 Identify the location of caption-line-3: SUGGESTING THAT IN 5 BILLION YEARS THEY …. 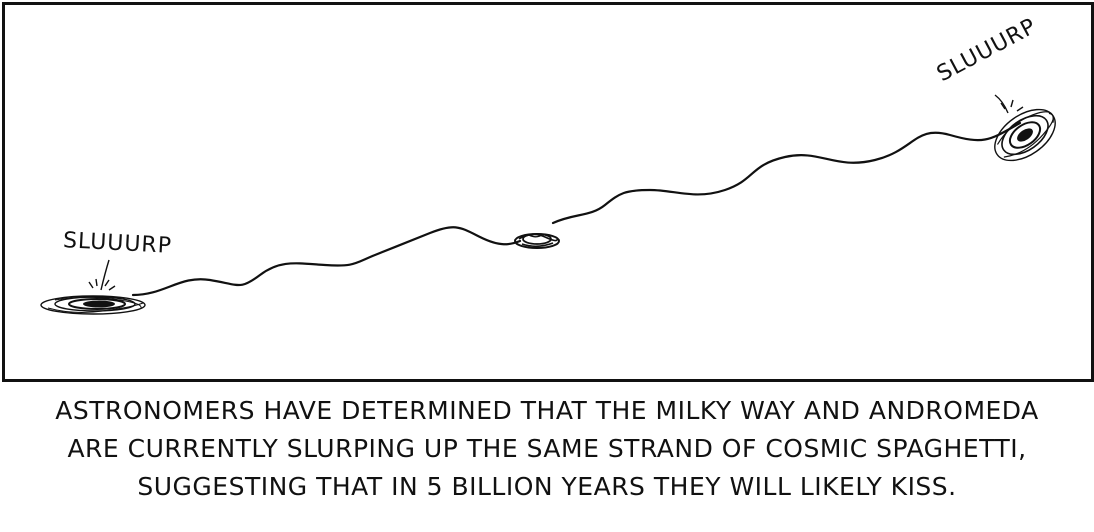
(547, 486).